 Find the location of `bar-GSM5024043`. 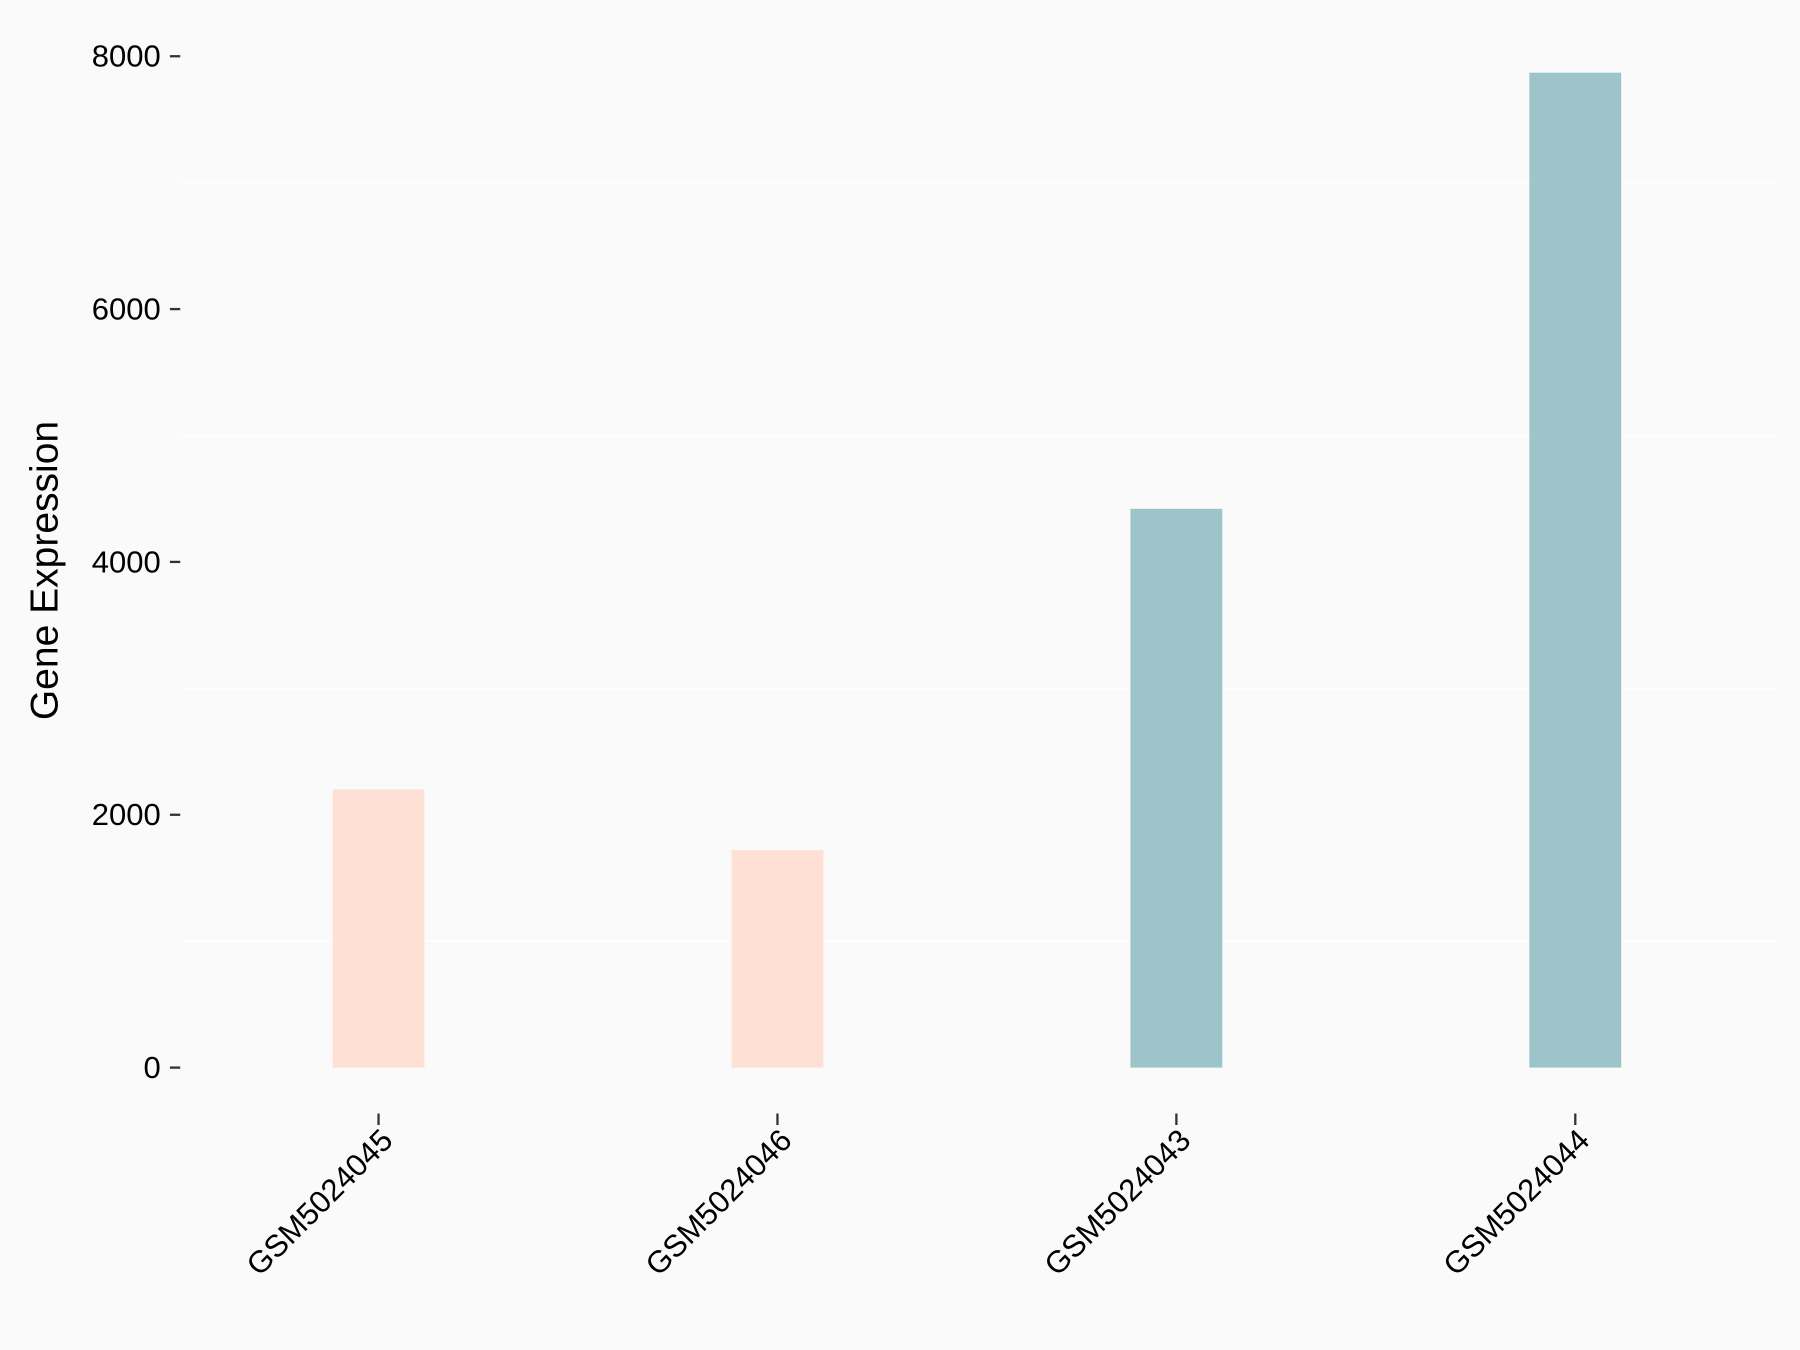

bar-GSM5024043 is located at coordinates (1176, 788).